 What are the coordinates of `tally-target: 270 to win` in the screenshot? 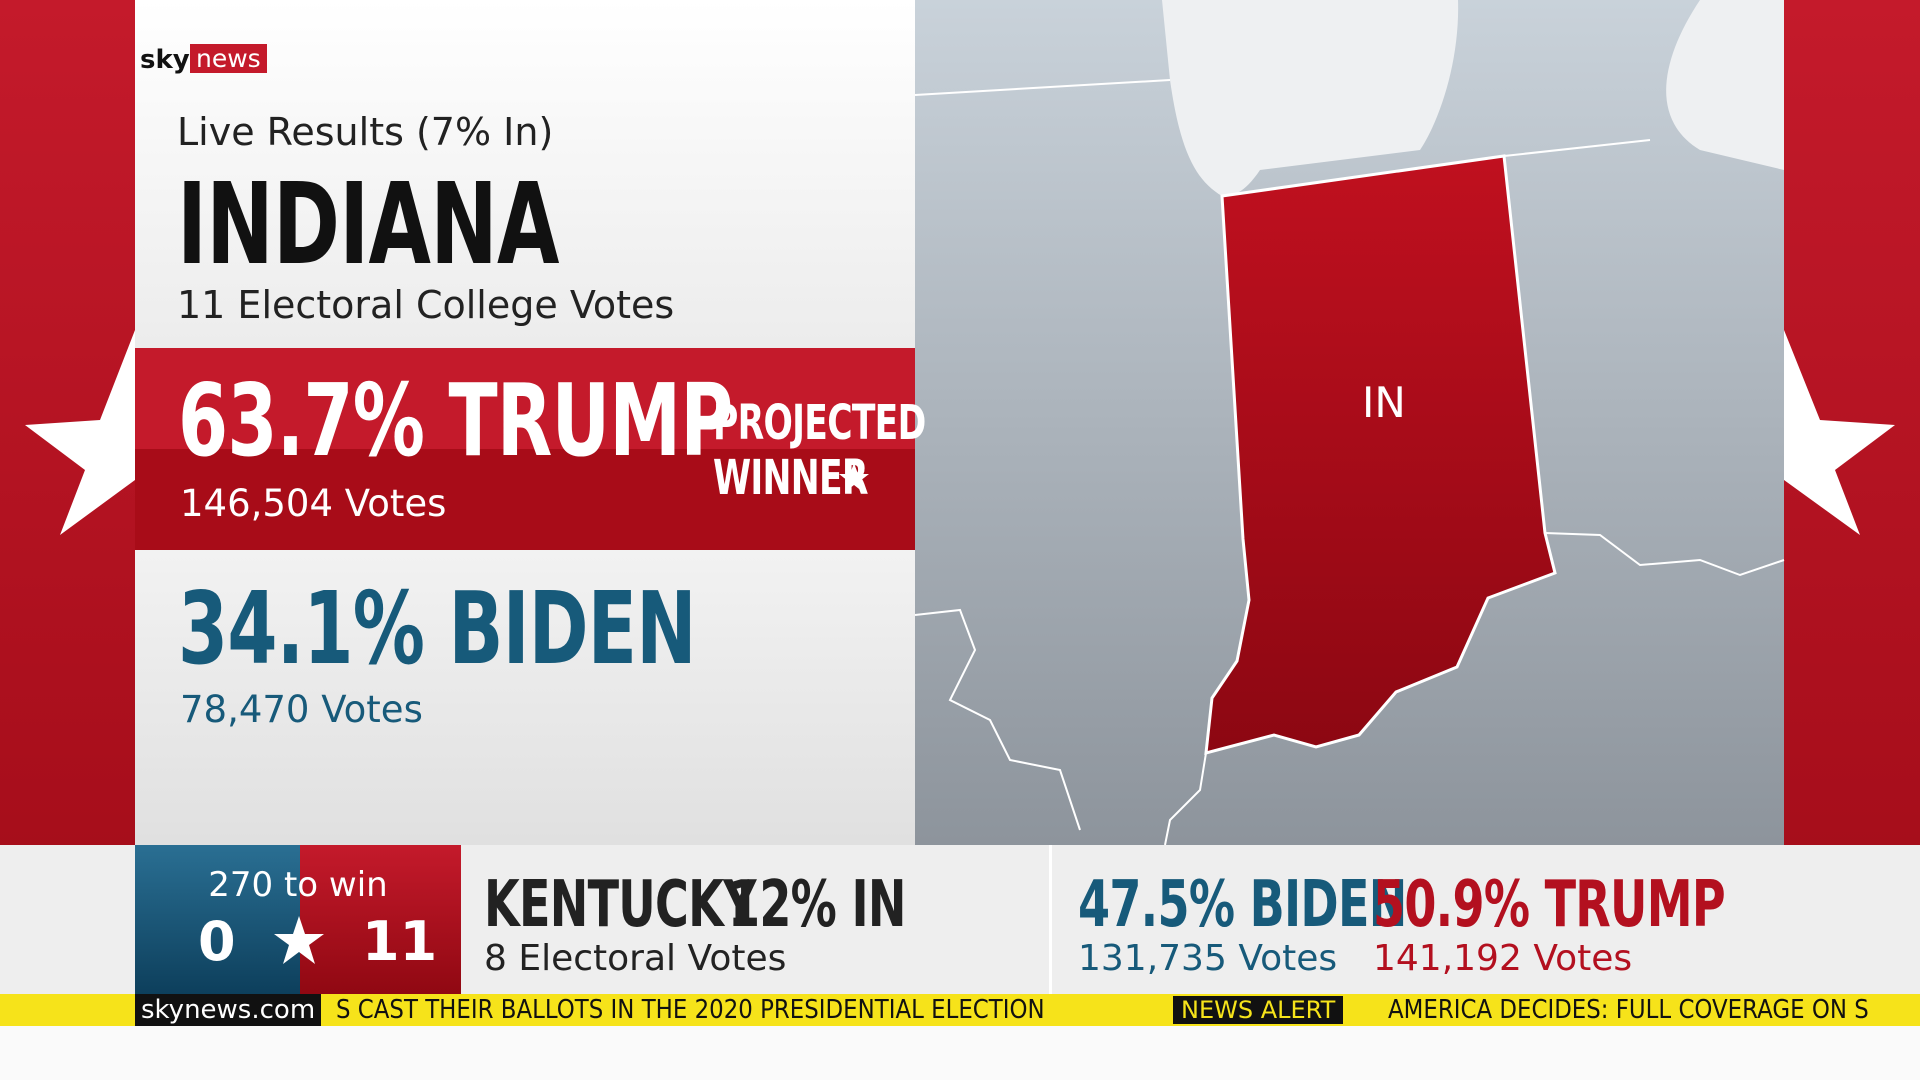 It's located at (298, 885).